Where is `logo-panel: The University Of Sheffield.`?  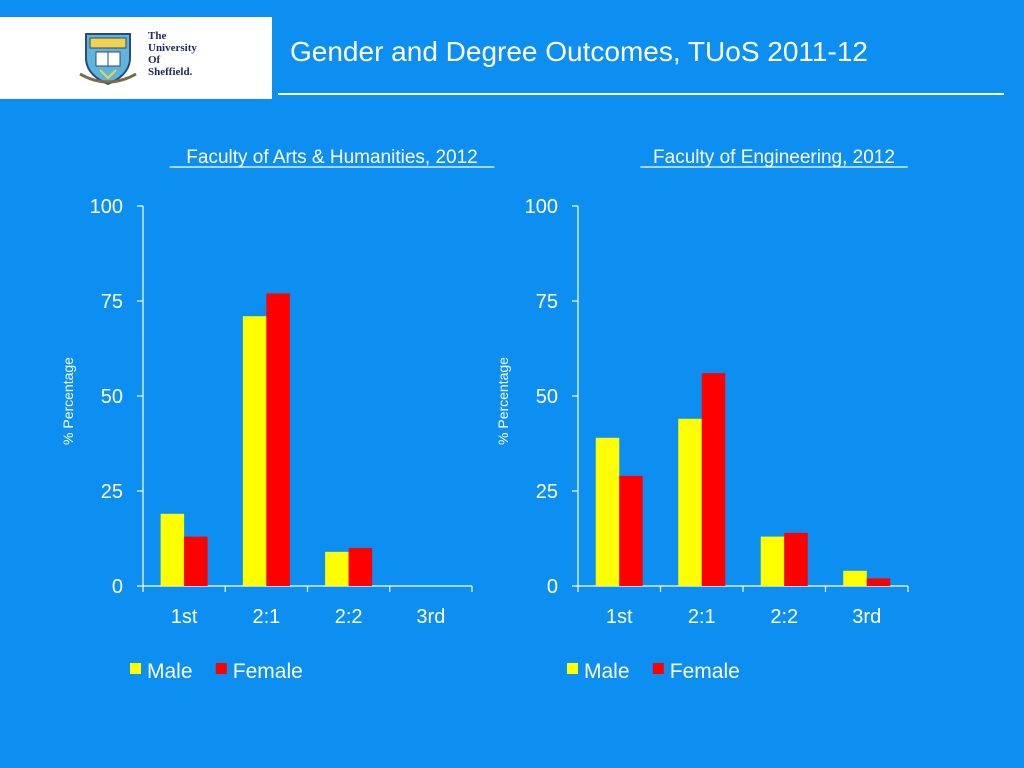 logo-panel: The University Of Sheffield. is located at coordinates (136, 58).